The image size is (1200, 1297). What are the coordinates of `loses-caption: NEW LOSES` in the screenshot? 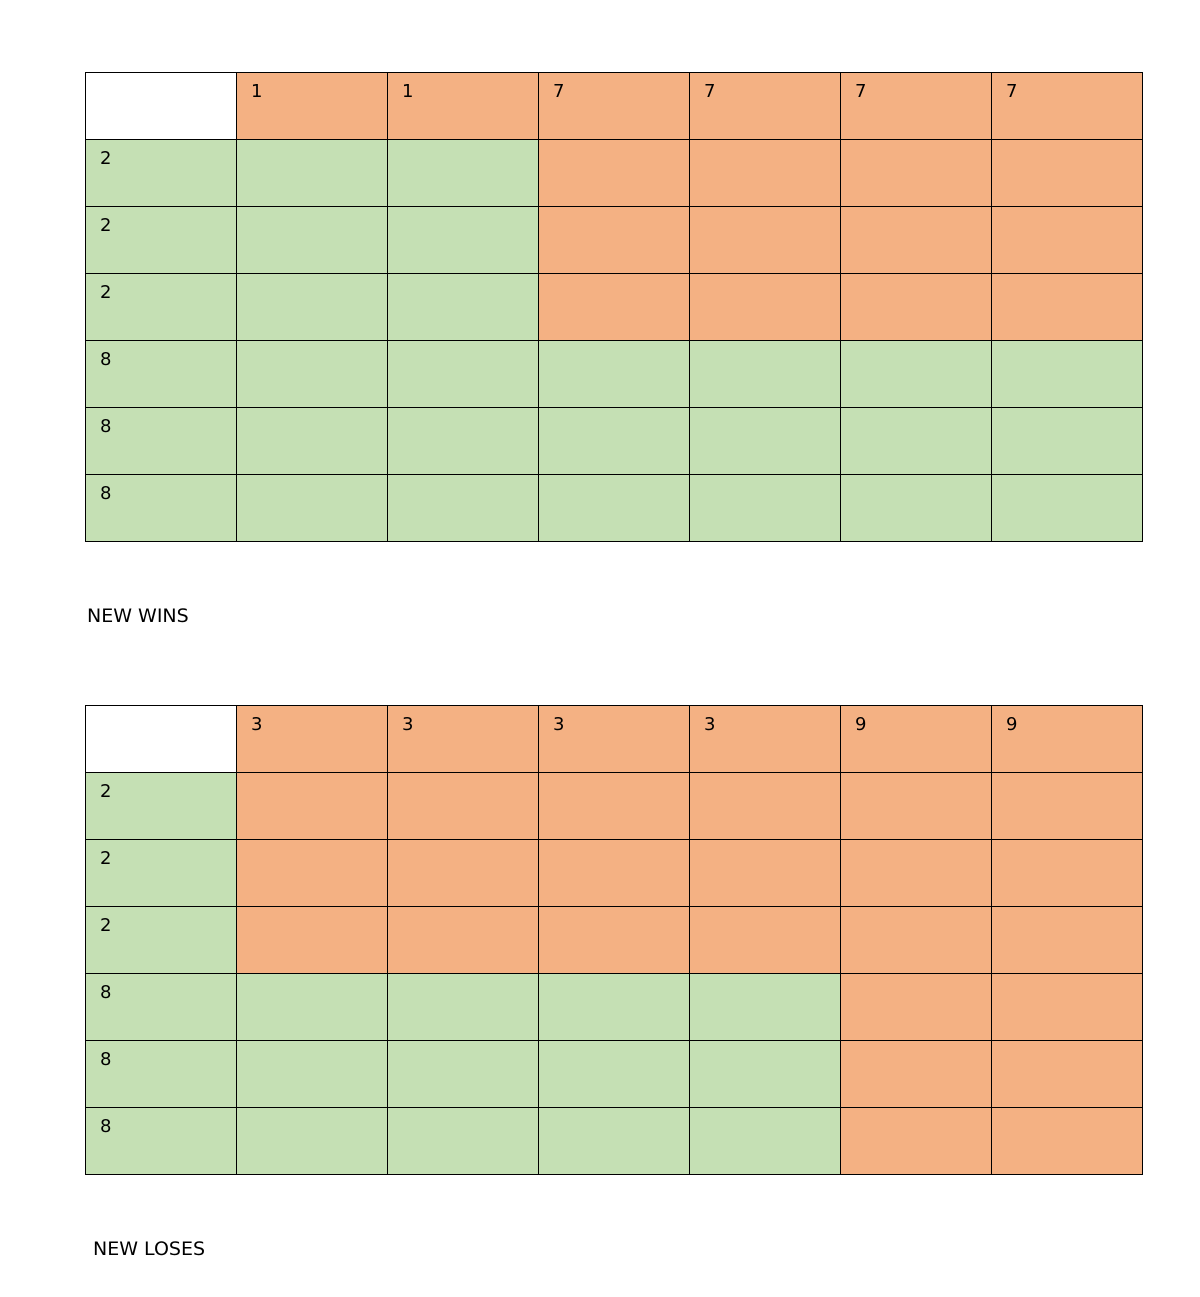 It's located at (149, 1249).